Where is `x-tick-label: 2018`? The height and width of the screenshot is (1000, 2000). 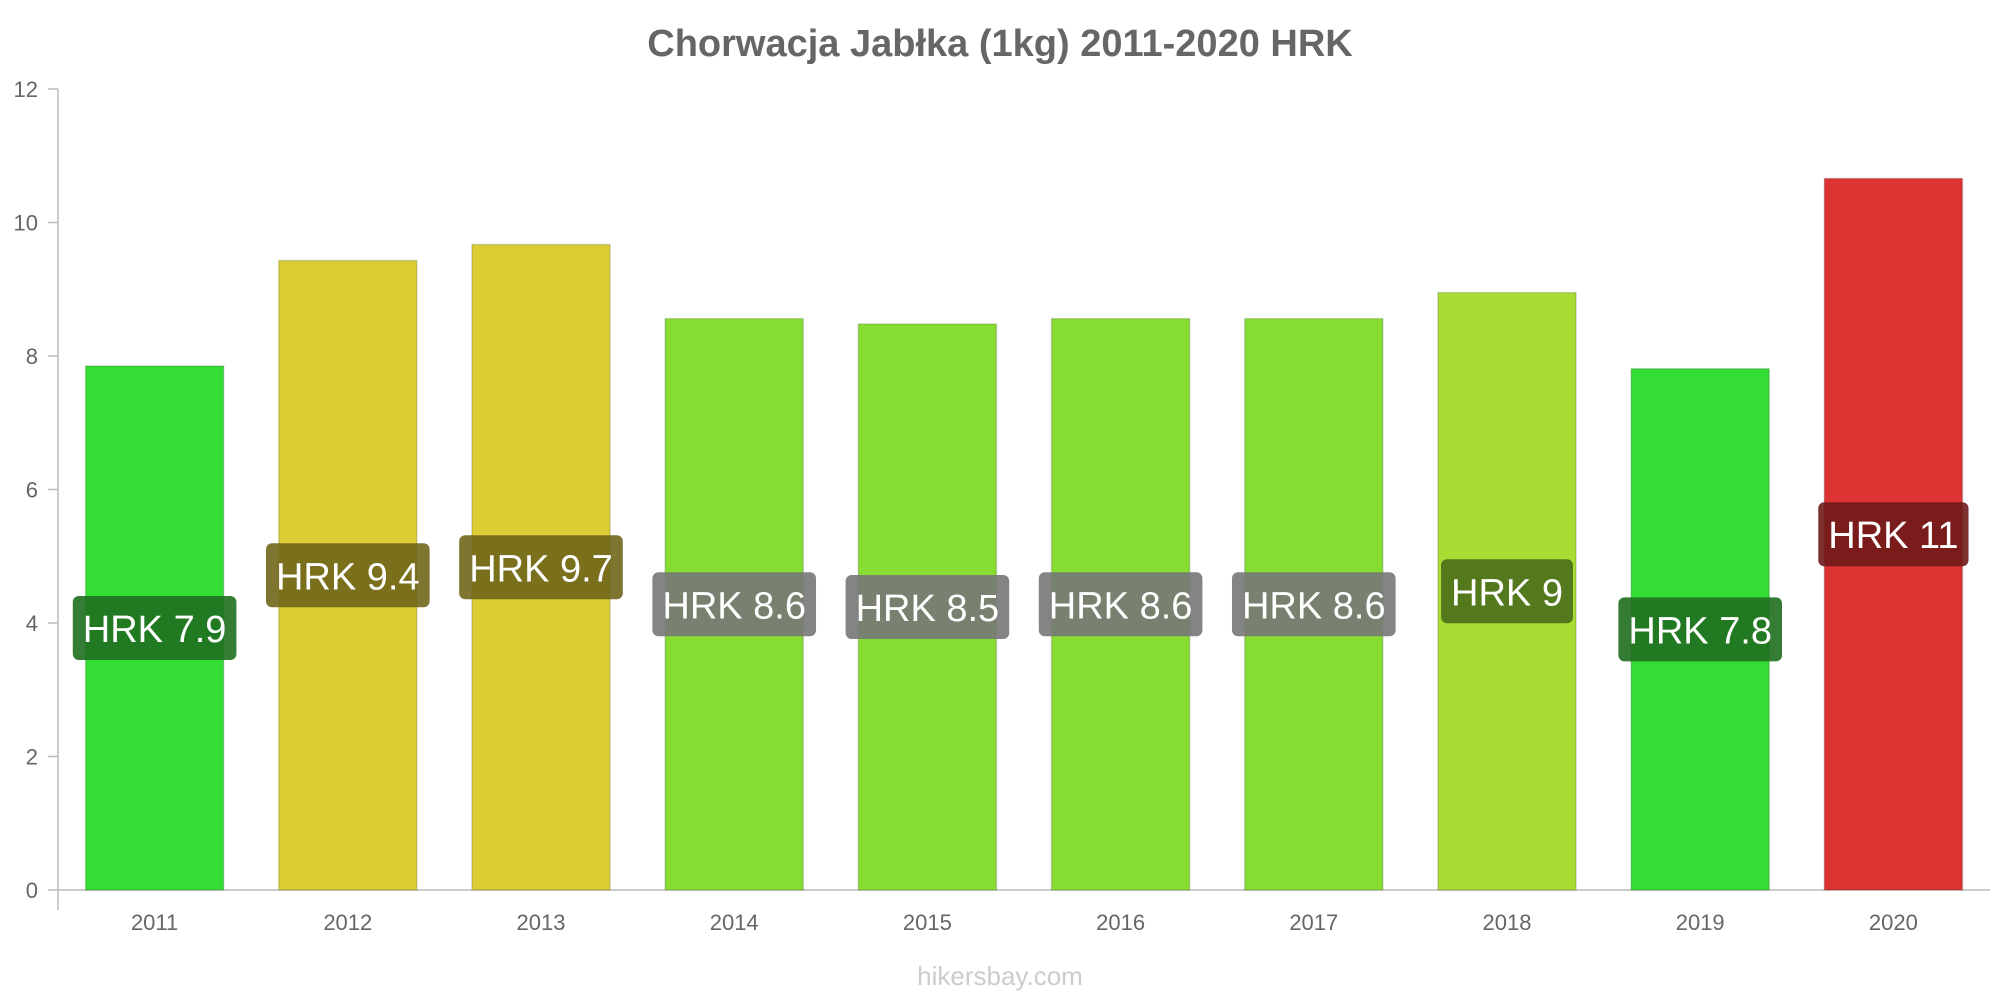 x-tick-label: 2018 is located at coordinates (1507, 922).